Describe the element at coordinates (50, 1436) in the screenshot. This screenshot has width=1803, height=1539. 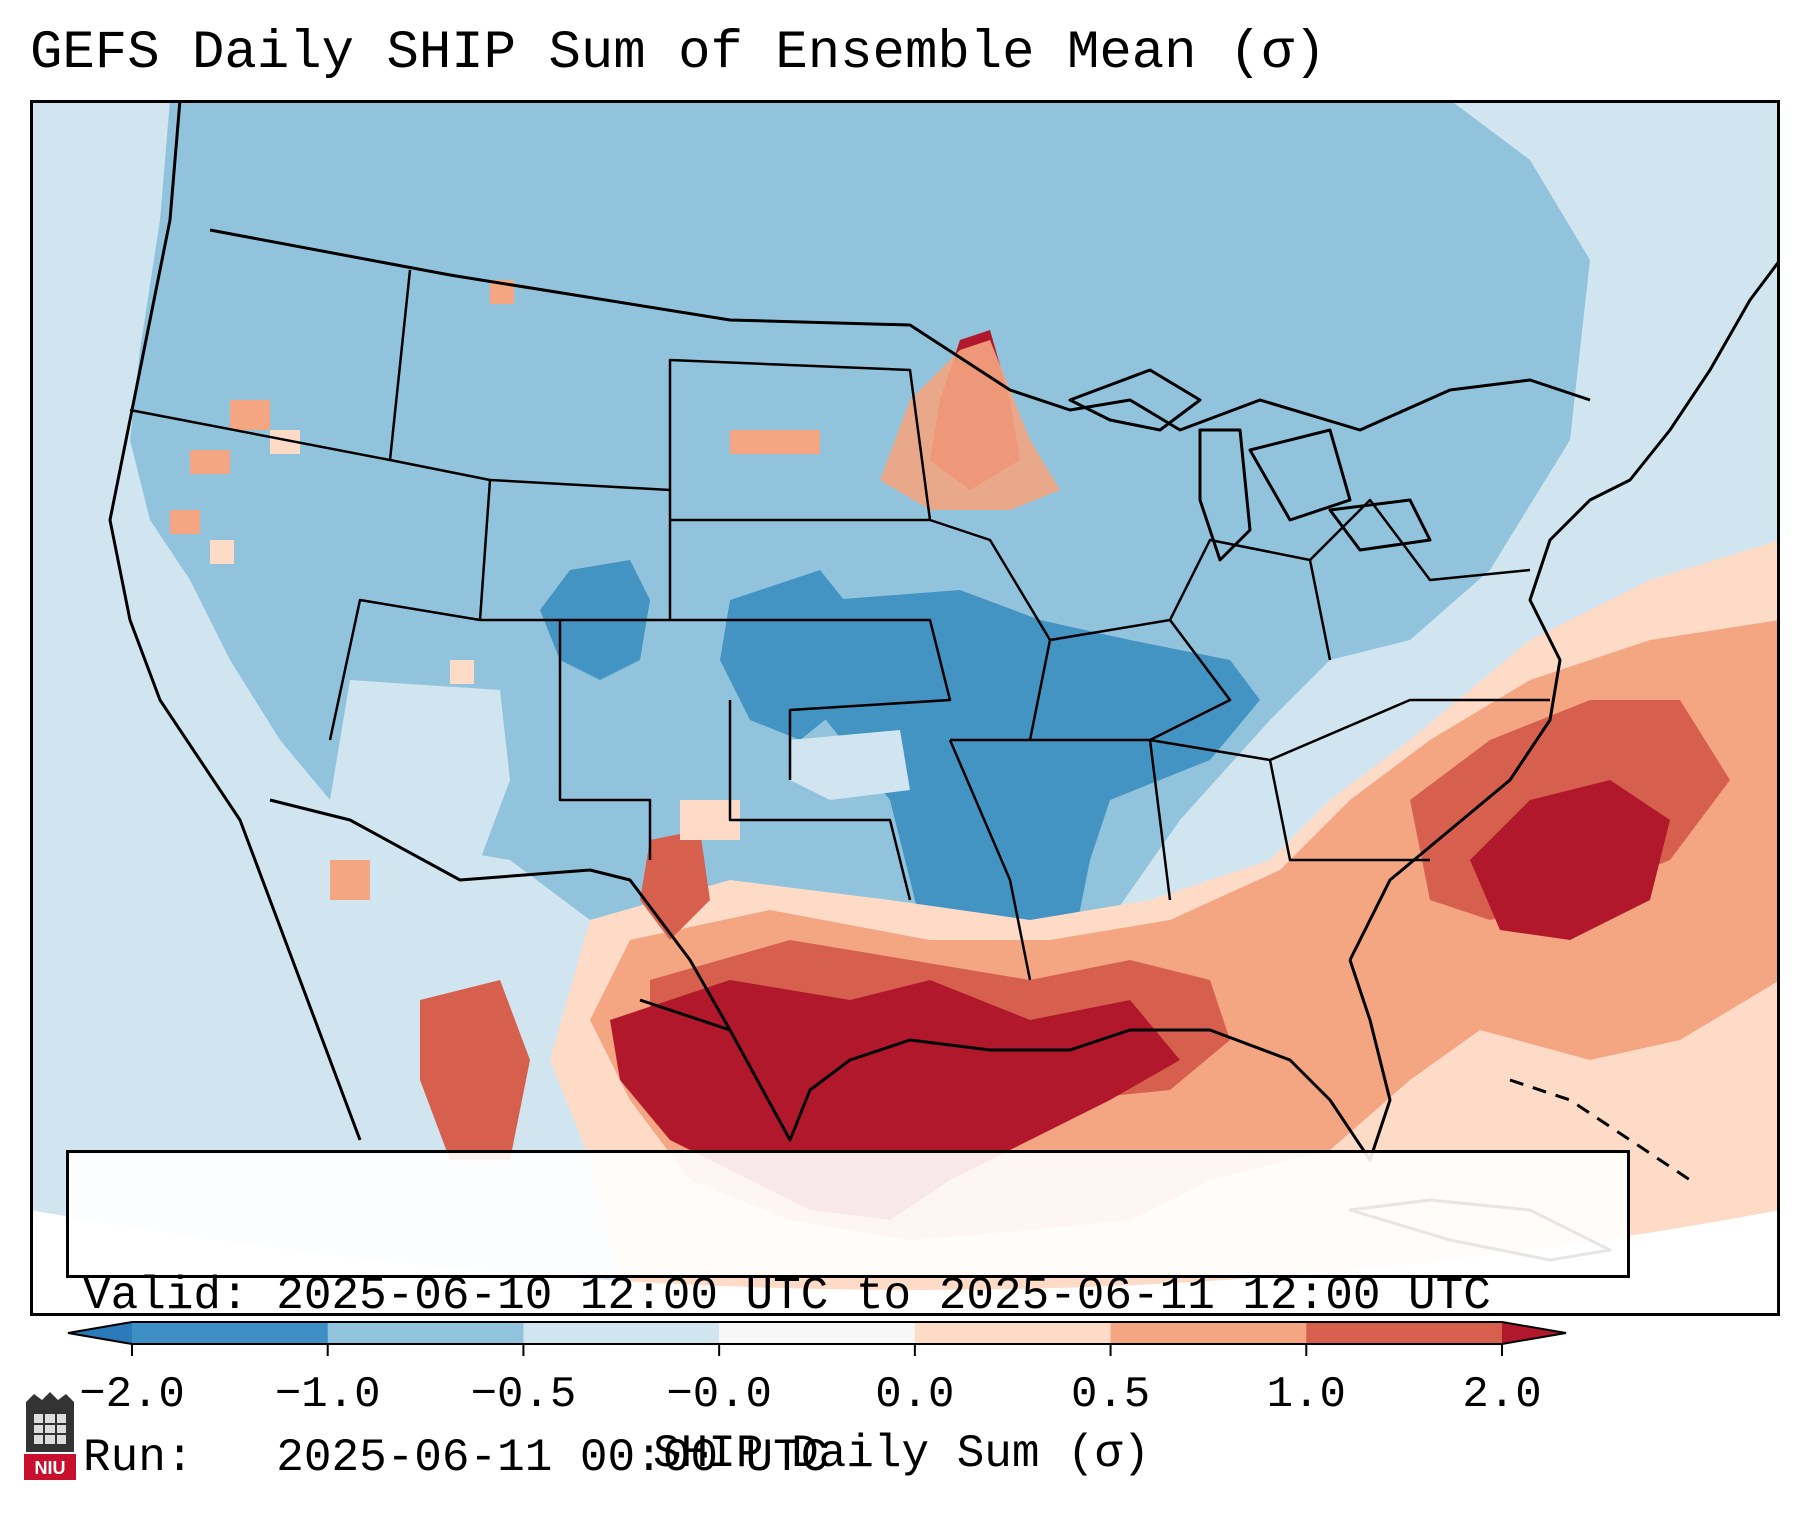
I see `niu-logo-icon: NIU` at that location.